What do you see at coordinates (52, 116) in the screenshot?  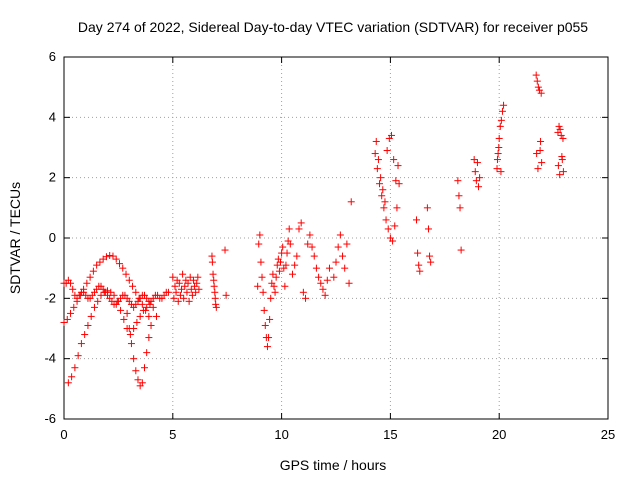 I see `y-tick-label: 4` at bounding box center [52, 116].